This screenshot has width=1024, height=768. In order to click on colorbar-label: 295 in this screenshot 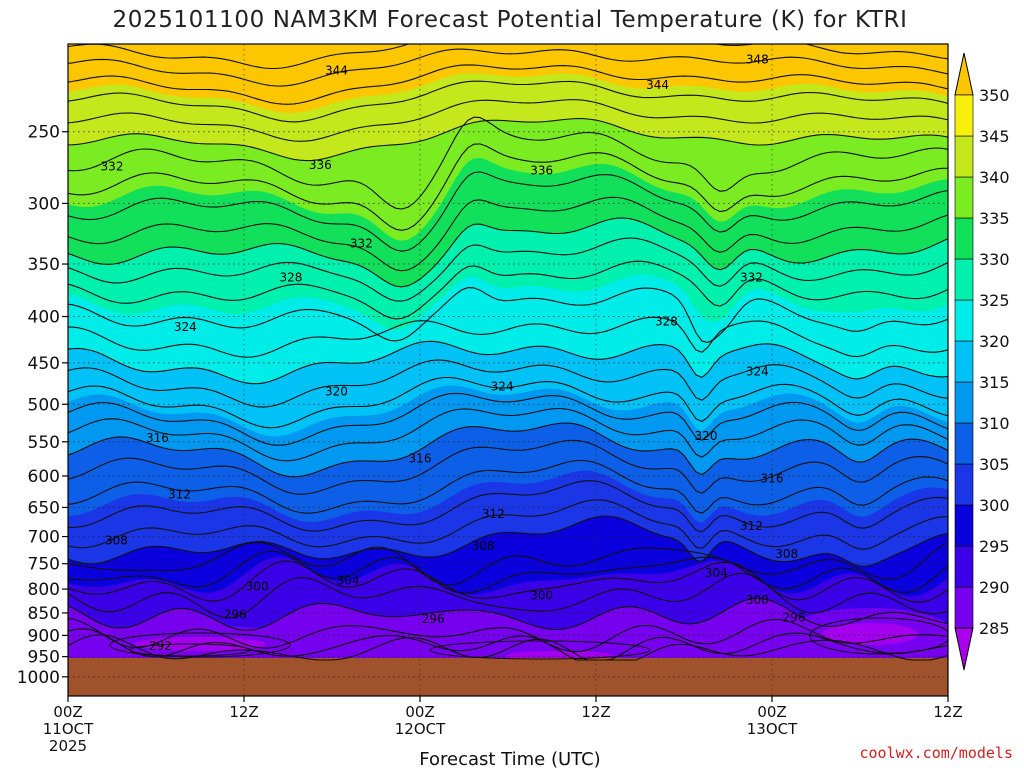, I will do `click(994, 546)`.